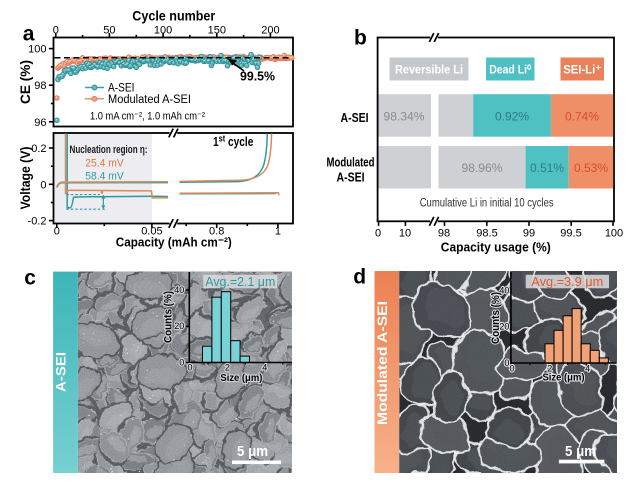 The width and height of the screenshot is (640, 488). I want to click on svg-text: 0.2, so click(38, 149).